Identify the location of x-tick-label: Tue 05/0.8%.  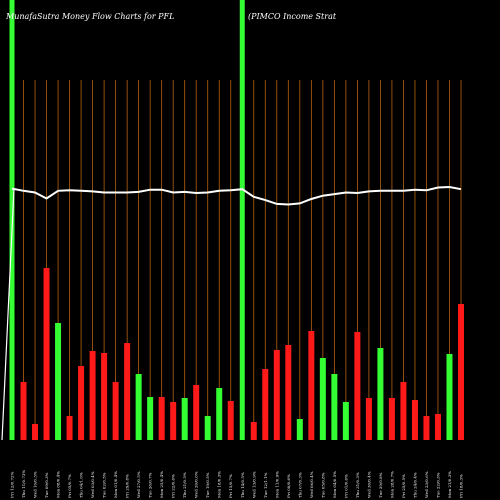
(322, 485).